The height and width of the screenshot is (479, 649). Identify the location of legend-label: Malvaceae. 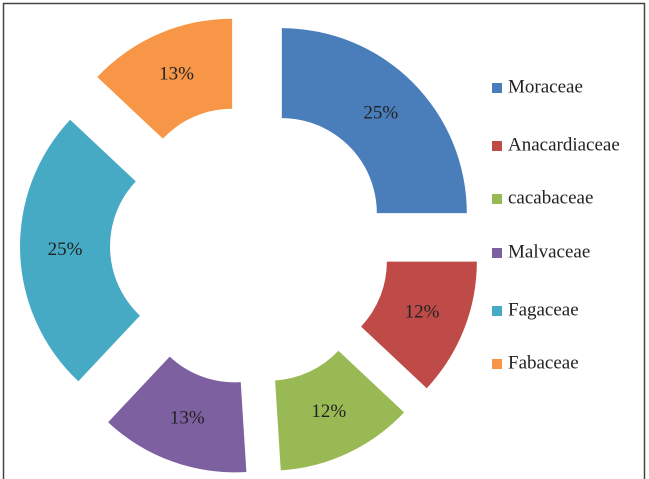
(549, 251).